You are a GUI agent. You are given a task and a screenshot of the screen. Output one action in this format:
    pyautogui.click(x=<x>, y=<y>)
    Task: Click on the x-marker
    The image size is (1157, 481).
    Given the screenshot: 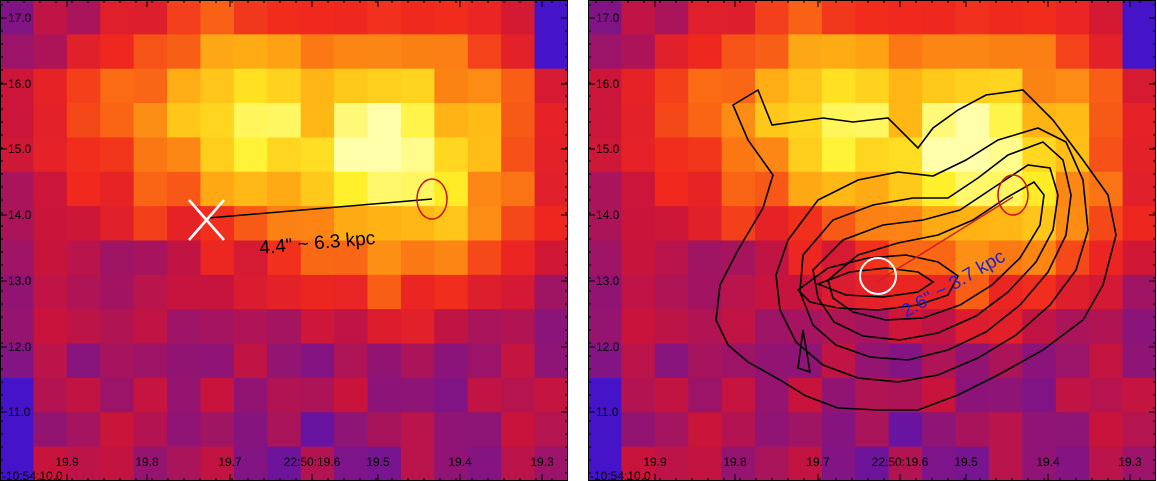 What is the action you would take?
    pyautogui.click(x=206, y=220)
    